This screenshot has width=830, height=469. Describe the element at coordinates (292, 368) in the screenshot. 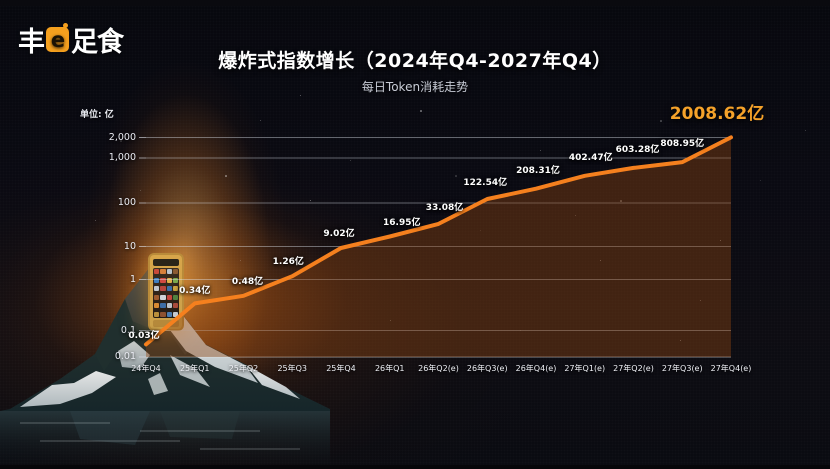

I see `x-axis-tick-label: 25年Q3` at that location.